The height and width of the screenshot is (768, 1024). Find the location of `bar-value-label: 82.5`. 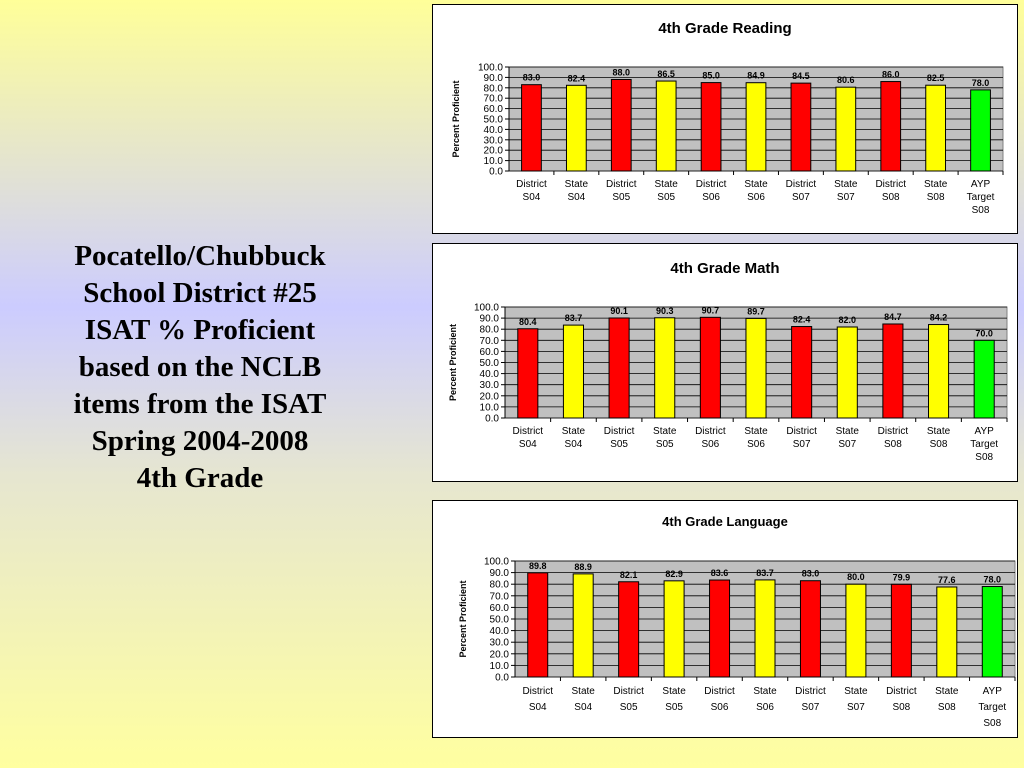

bar-value-label: 82.5 is located at coordinates (936, 78).